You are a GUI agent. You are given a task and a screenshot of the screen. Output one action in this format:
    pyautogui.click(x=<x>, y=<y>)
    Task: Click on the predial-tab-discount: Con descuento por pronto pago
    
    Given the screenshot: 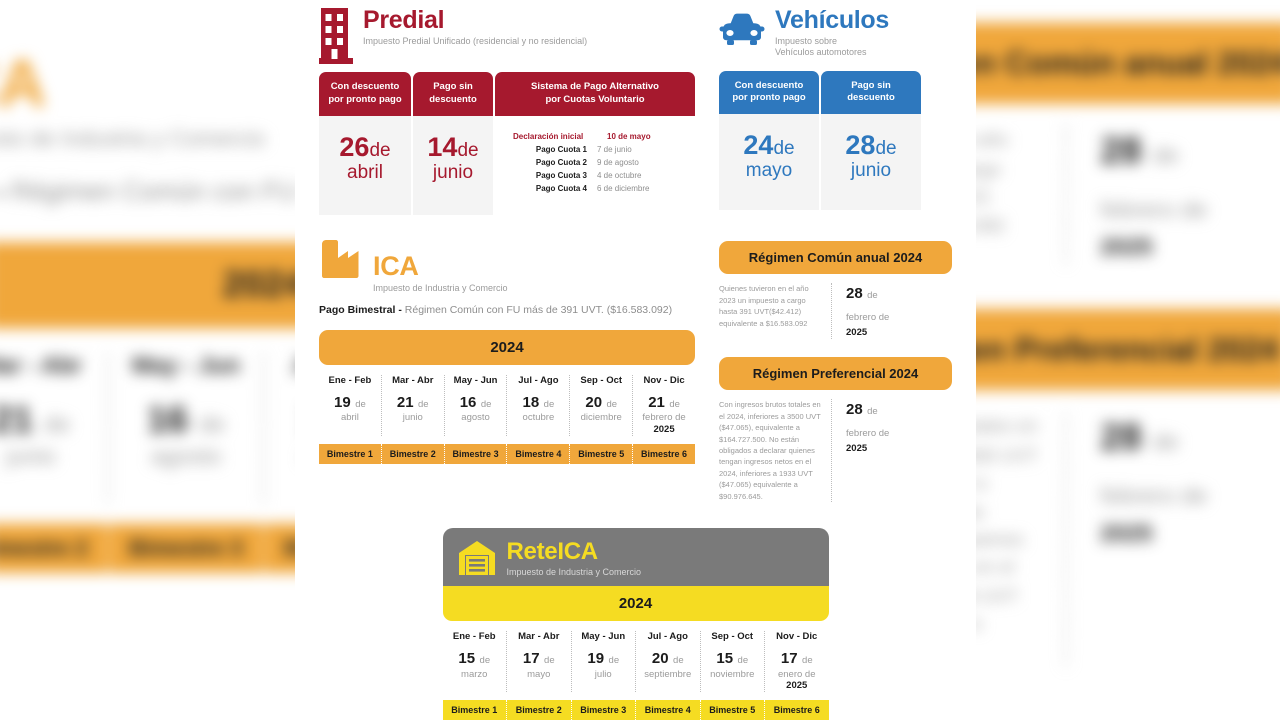 What is the action you would take?
    pyautogui.click(x=365, y=94)
    